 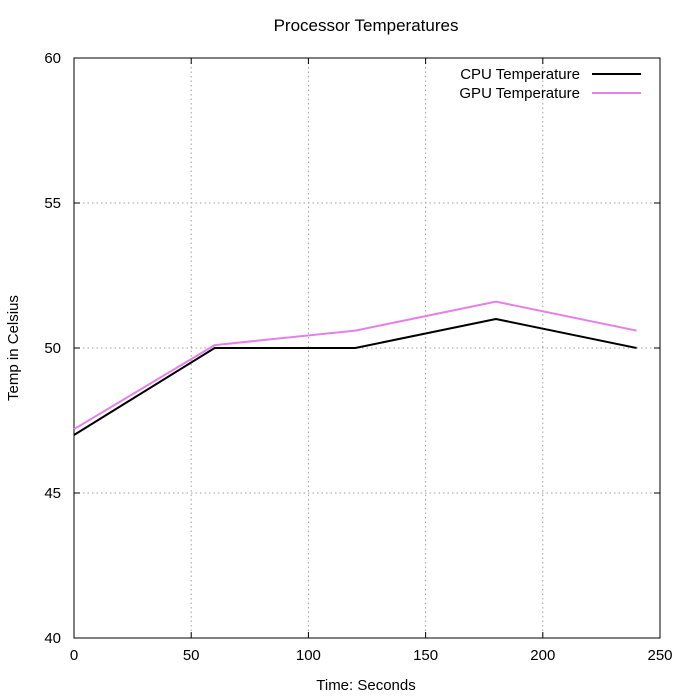 What do you see at coordinates (366, 685) in the screenshot?
I see `x-axis-label: Time: Seconds` at bounding box center [366, 685].